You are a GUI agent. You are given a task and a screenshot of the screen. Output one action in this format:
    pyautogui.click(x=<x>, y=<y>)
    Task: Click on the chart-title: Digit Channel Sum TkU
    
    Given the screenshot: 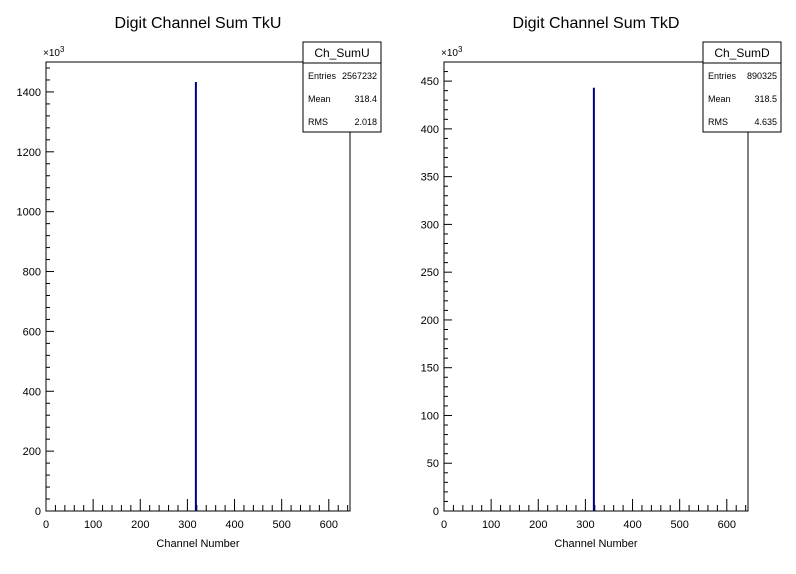 What is the action you would take?
    pyautogui.click(x=198, y=23)
    